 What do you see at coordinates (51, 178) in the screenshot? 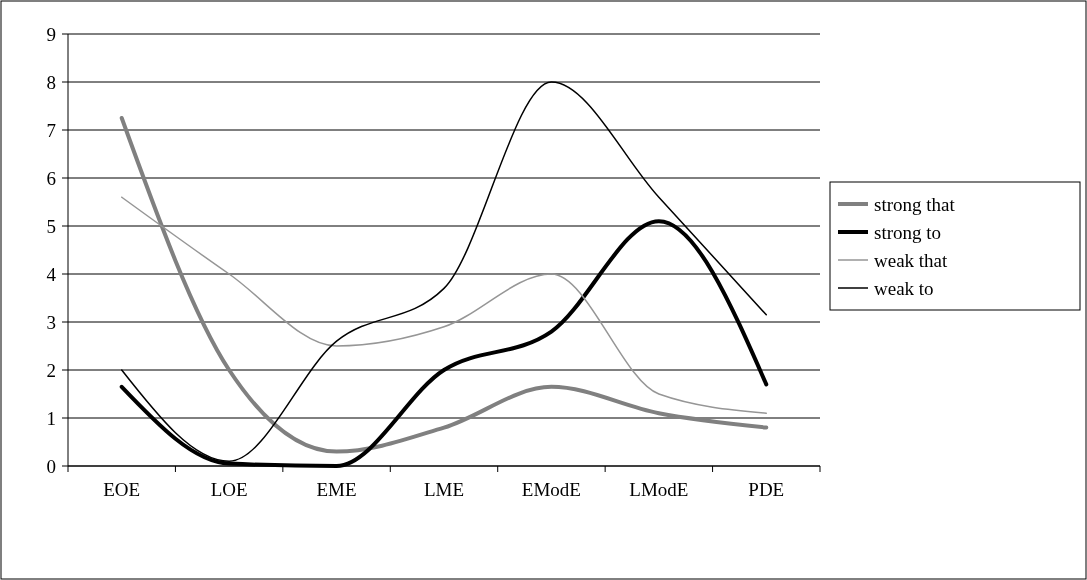
I see `y-tick-label: 6` at bounding box center [51, 178].